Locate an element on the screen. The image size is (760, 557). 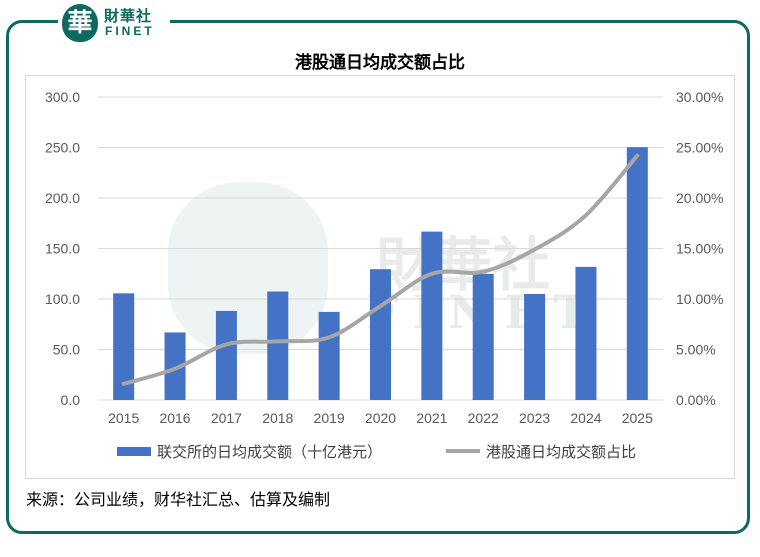
x-tick-label: 2016 is located at coordinates (174, 418).